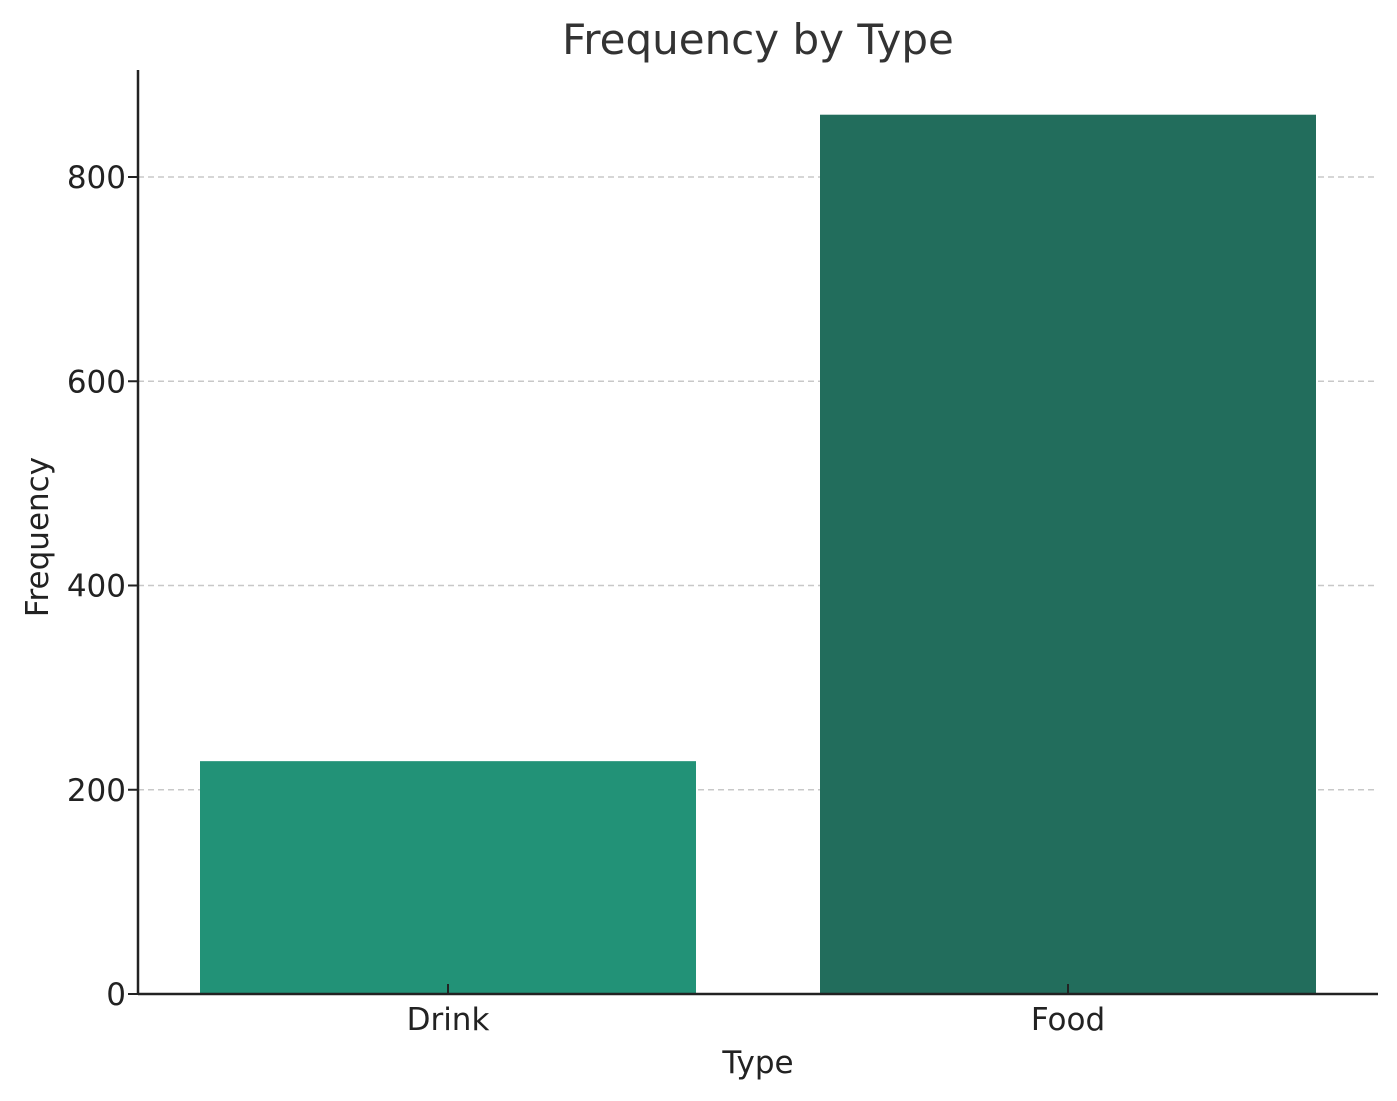 The width and height of the screenshot is (1397, 1101). I want to click on x-axis-label: Type, so click(757, 1063).